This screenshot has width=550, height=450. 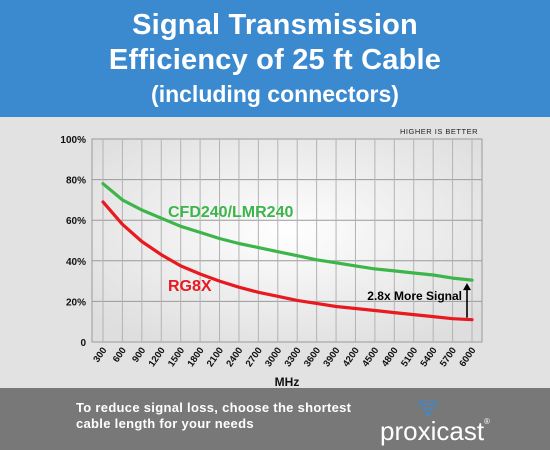 What do you see at coordinates (73, 140) in the screenshot?
I see `y-tick-label: 100%` at bounding box center [73, 140].